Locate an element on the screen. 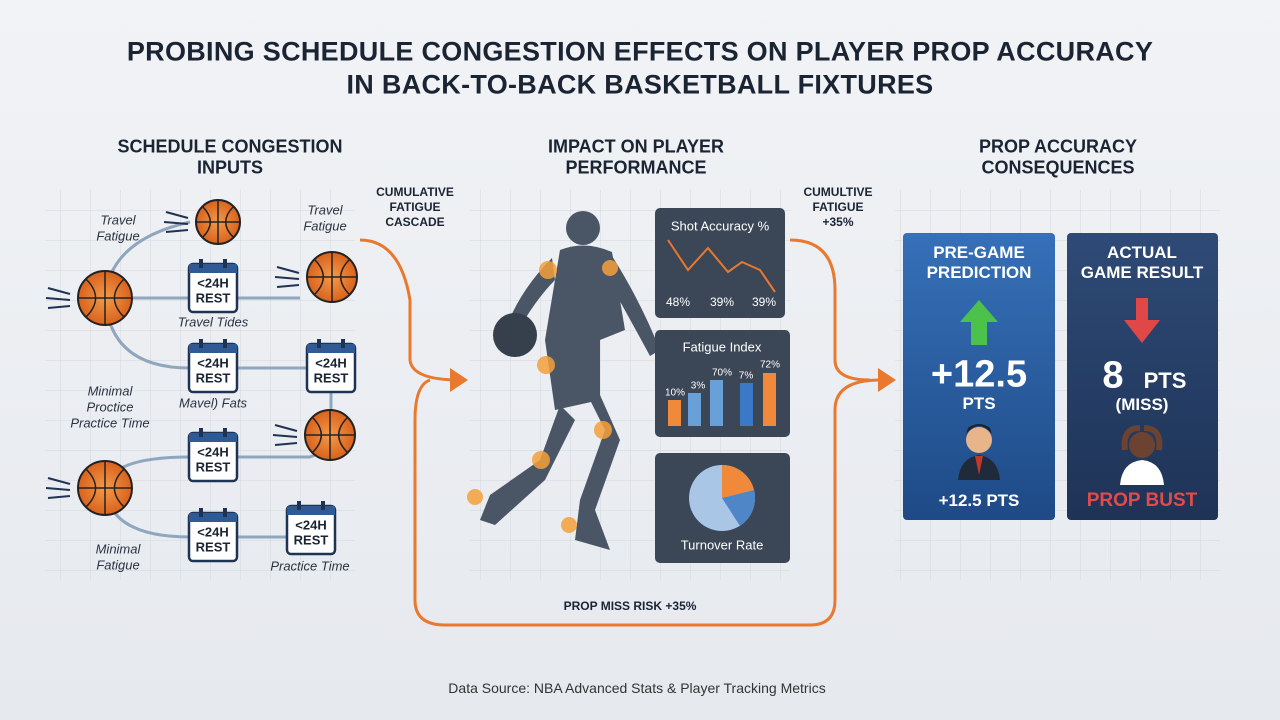 Image resolution: width=1280 pixels, height=720 pixels. panel-value: 70% is located at coordinates (722, 373).